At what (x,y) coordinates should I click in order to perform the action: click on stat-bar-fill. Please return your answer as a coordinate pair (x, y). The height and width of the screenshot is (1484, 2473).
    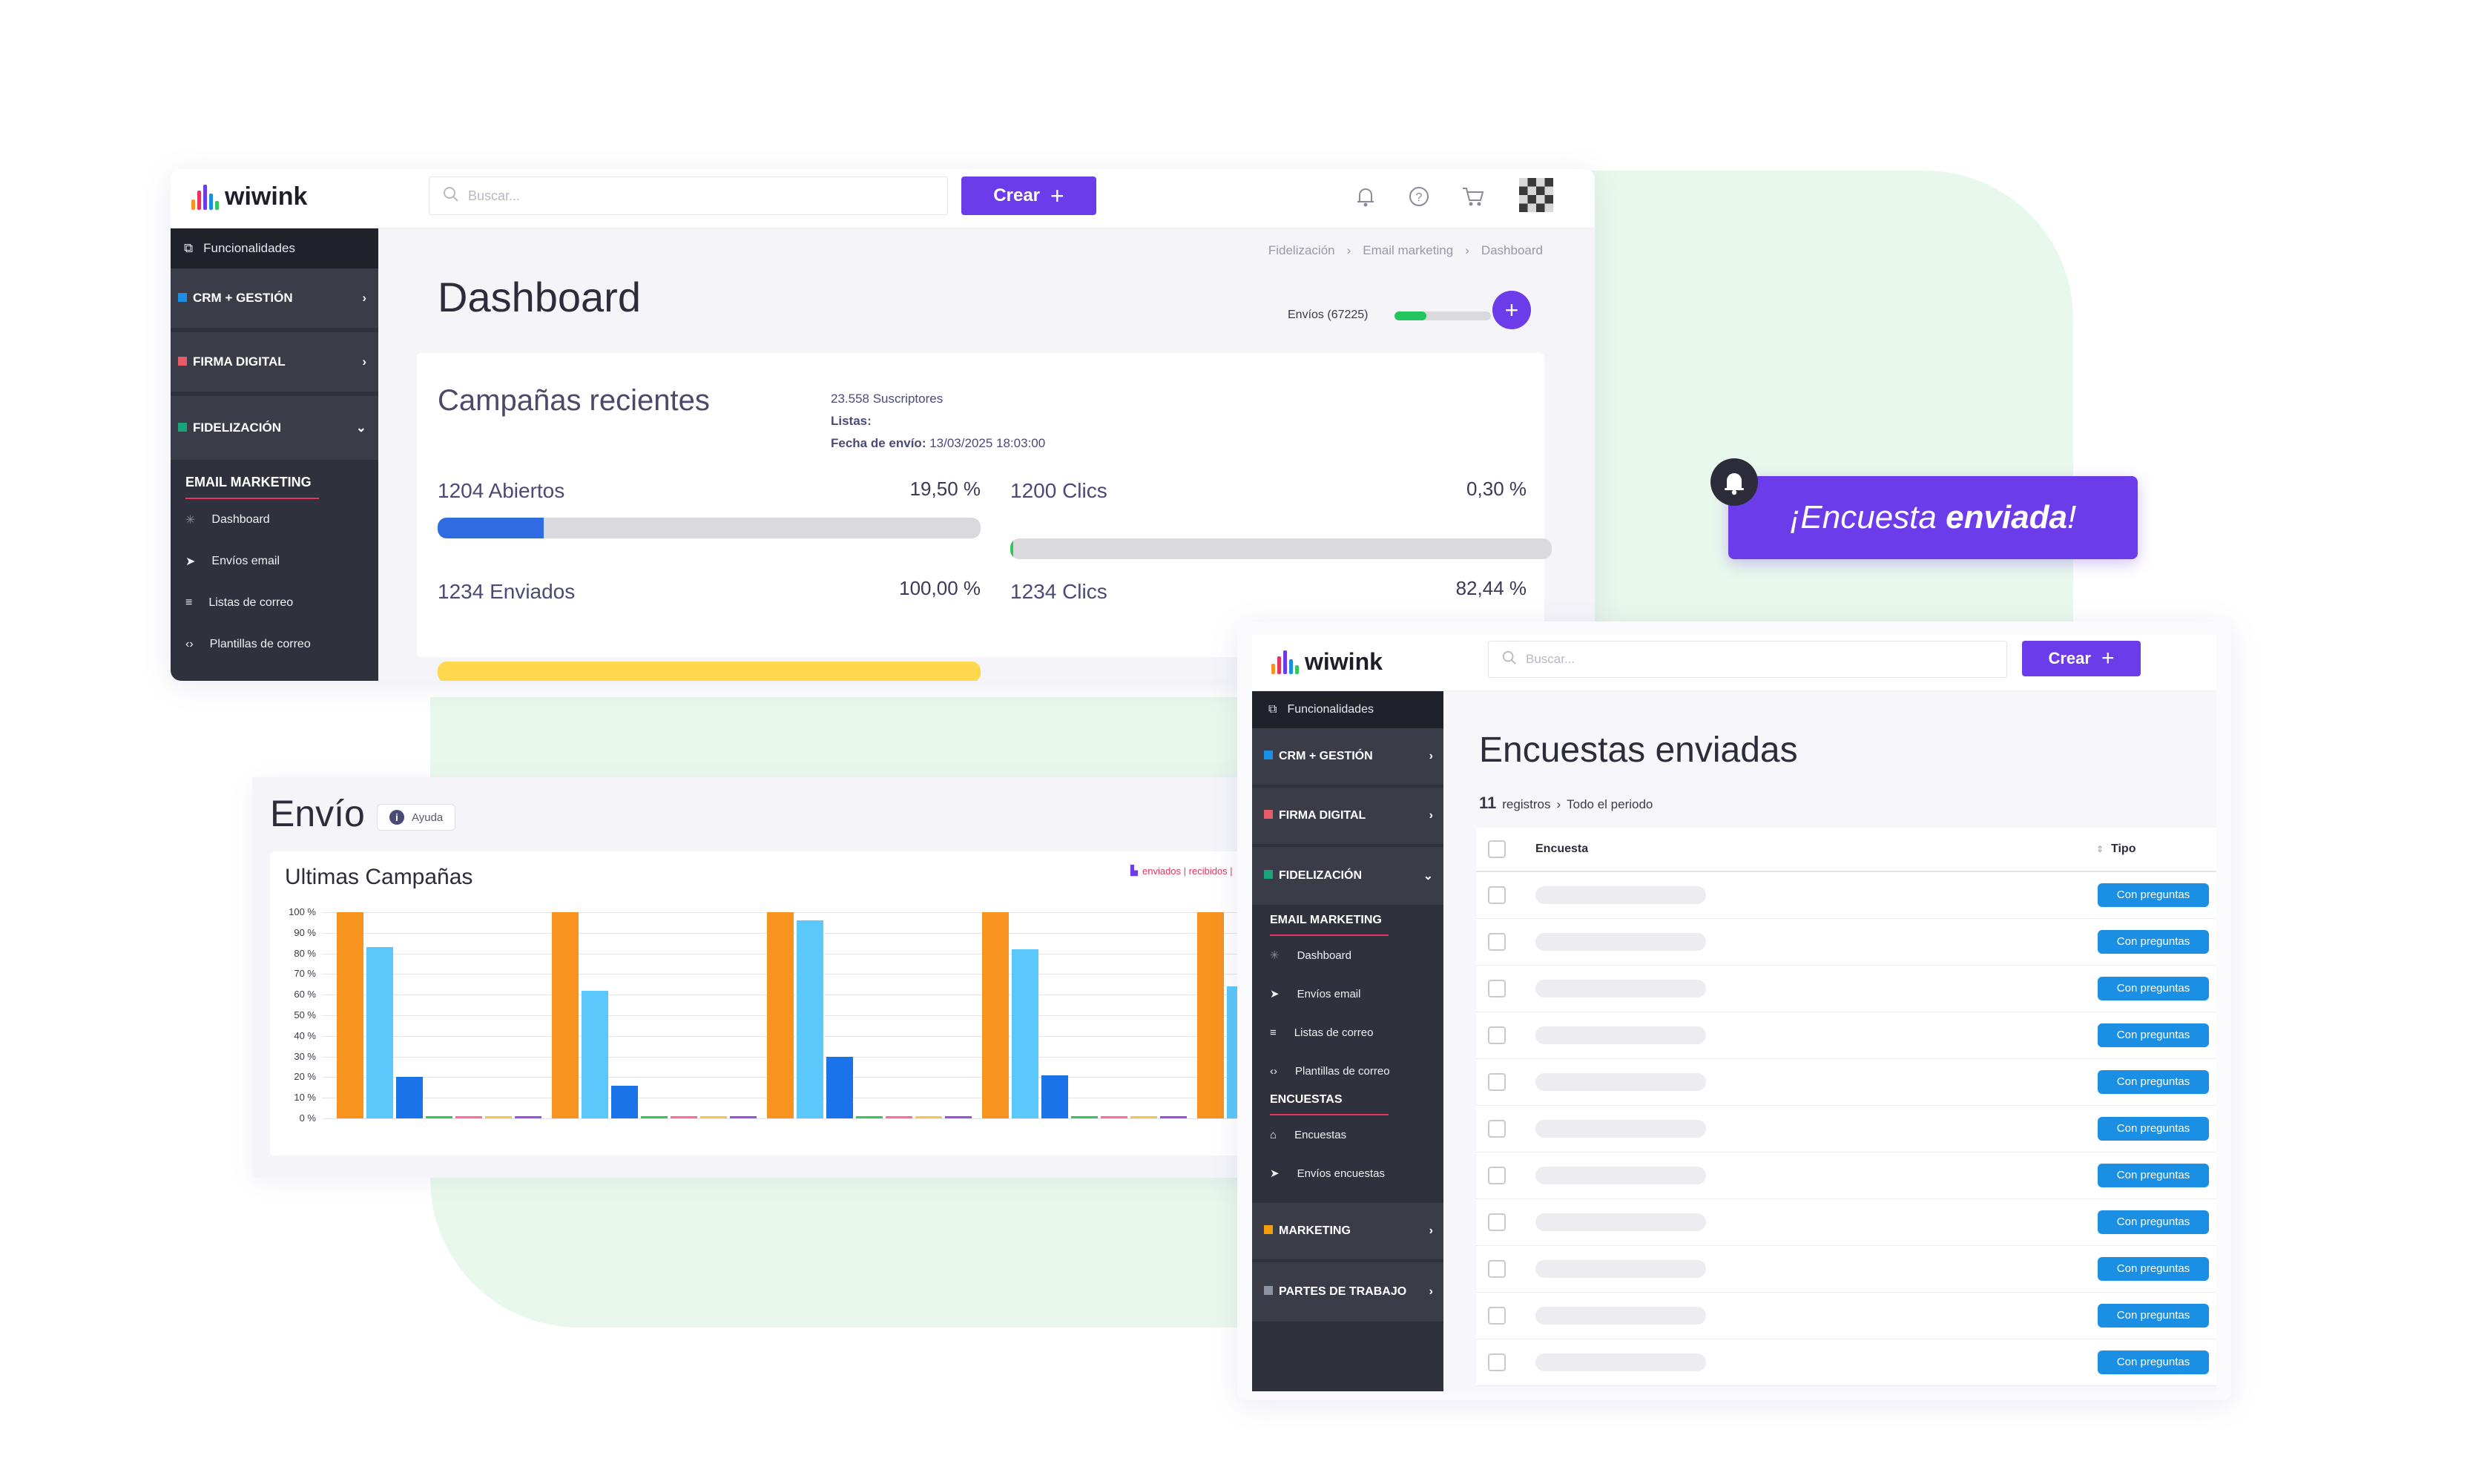
    Looking at the image, I should click on (1012, 548).